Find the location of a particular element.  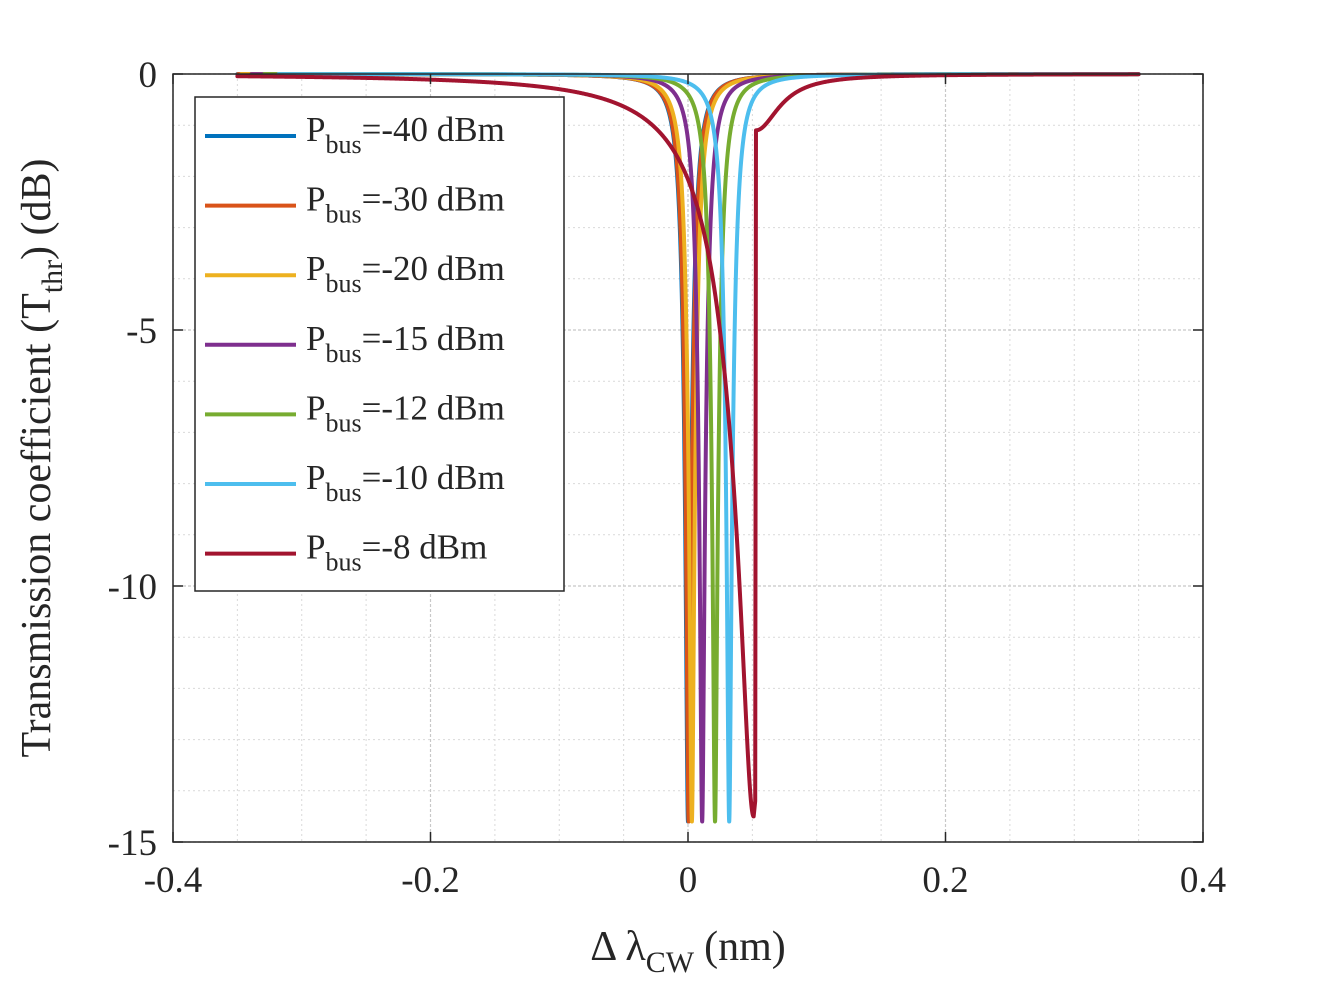

legend-label: Pbus=-10 dBm is located at coordinates (405, 482).